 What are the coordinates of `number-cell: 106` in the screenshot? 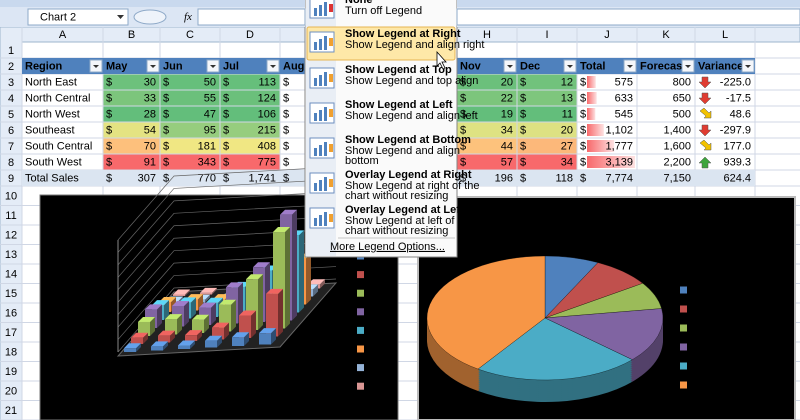 It's located at (267, 114).